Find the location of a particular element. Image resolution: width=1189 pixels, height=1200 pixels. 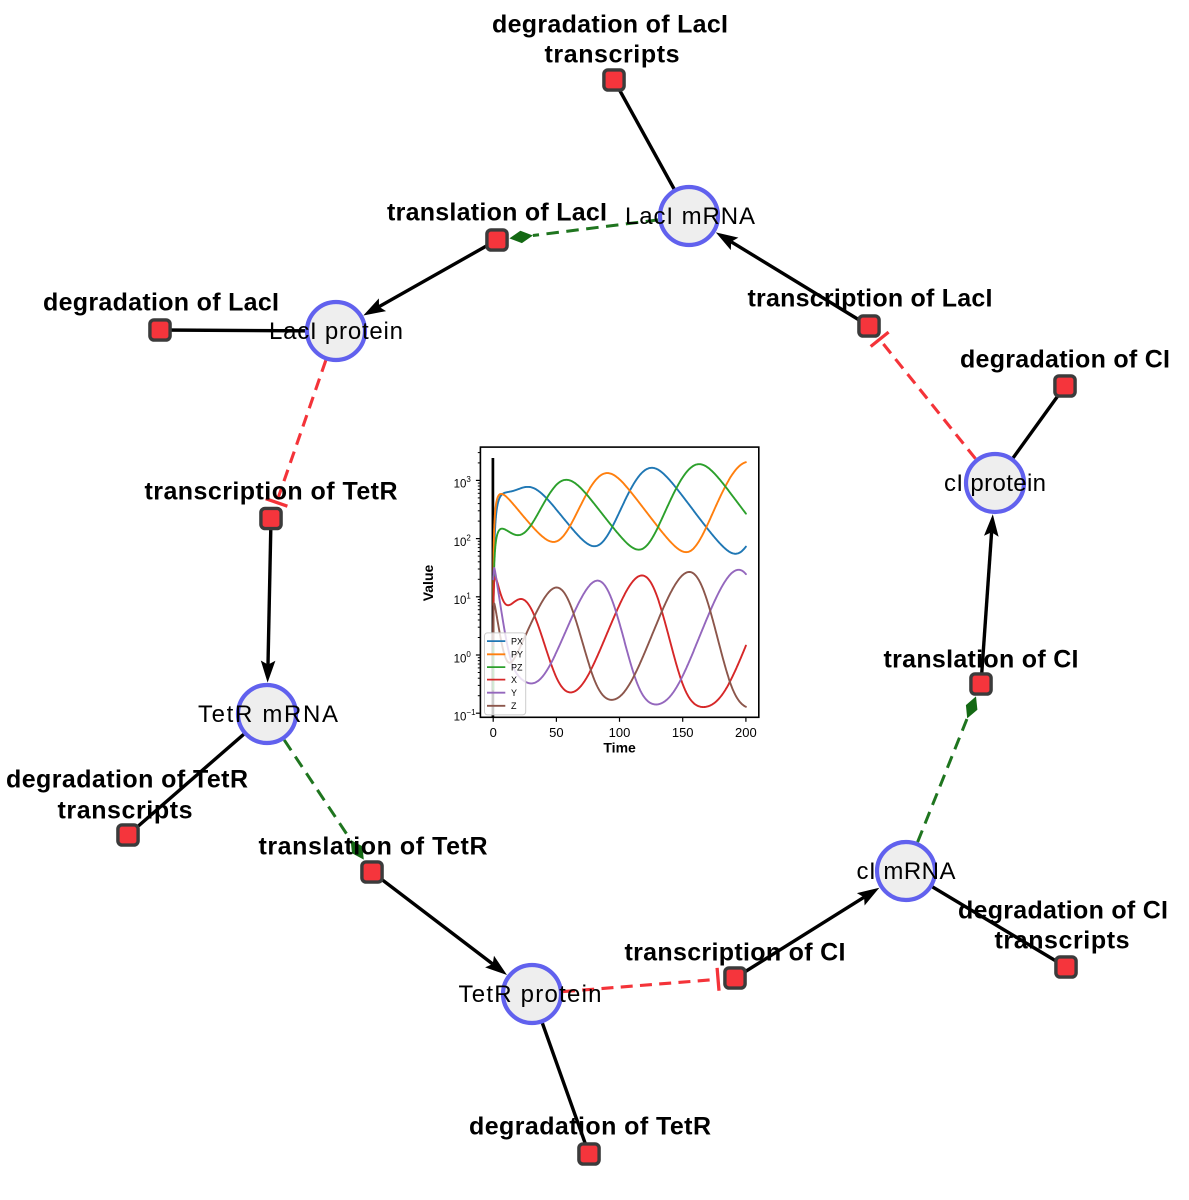

svg-text: Value is located at coordinates (428, 583).